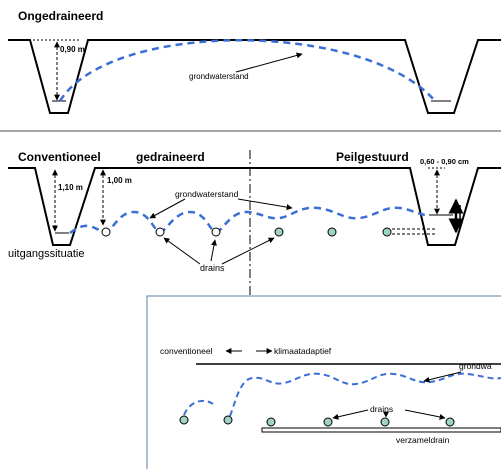  What do you see at coordinates (46, 254) in the screenshot?
I see `initial-situation-label: uitgangssituatie` at bounding box center [46, 254].